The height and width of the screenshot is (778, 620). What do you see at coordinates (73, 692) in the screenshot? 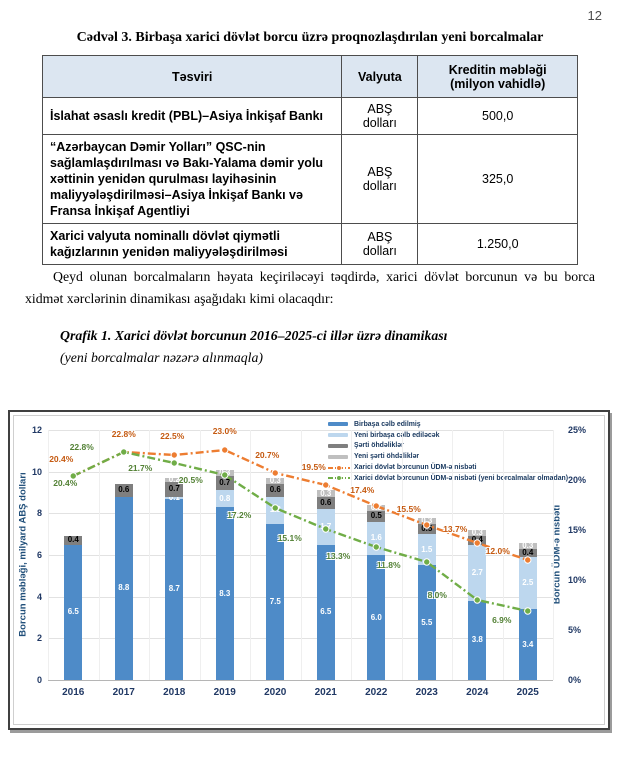
I see `x-axis-tick: 2016` at bounding box center [73, 692].